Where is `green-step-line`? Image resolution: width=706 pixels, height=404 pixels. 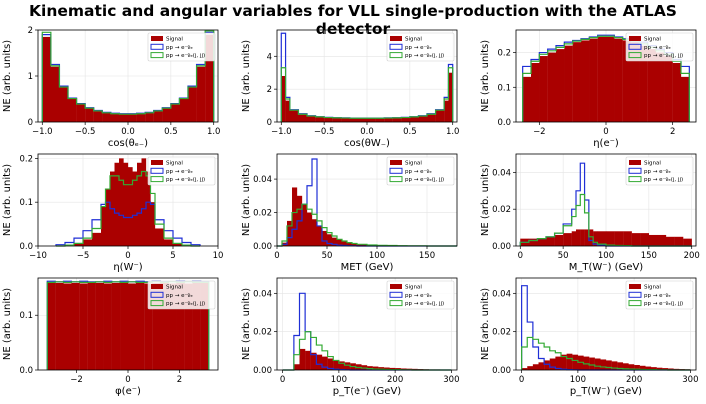 green-step-line is located at coordinates (367, 94).